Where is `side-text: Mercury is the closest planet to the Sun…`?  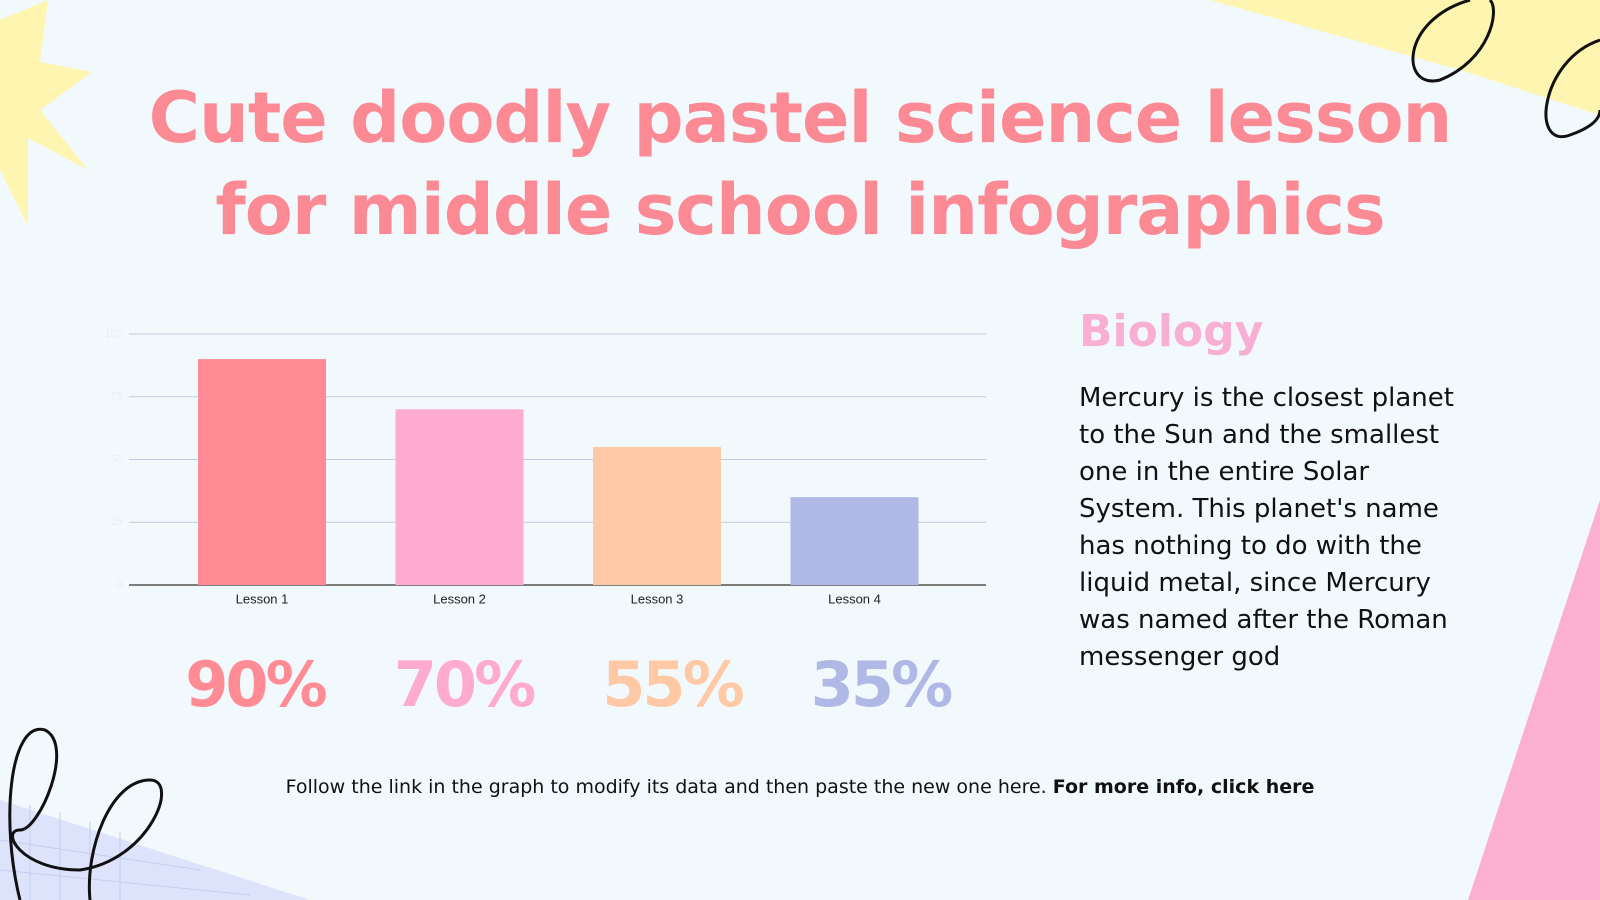
side-text: Mercury is the closest planet to the Sun… is located at coordinates (1266, 527).